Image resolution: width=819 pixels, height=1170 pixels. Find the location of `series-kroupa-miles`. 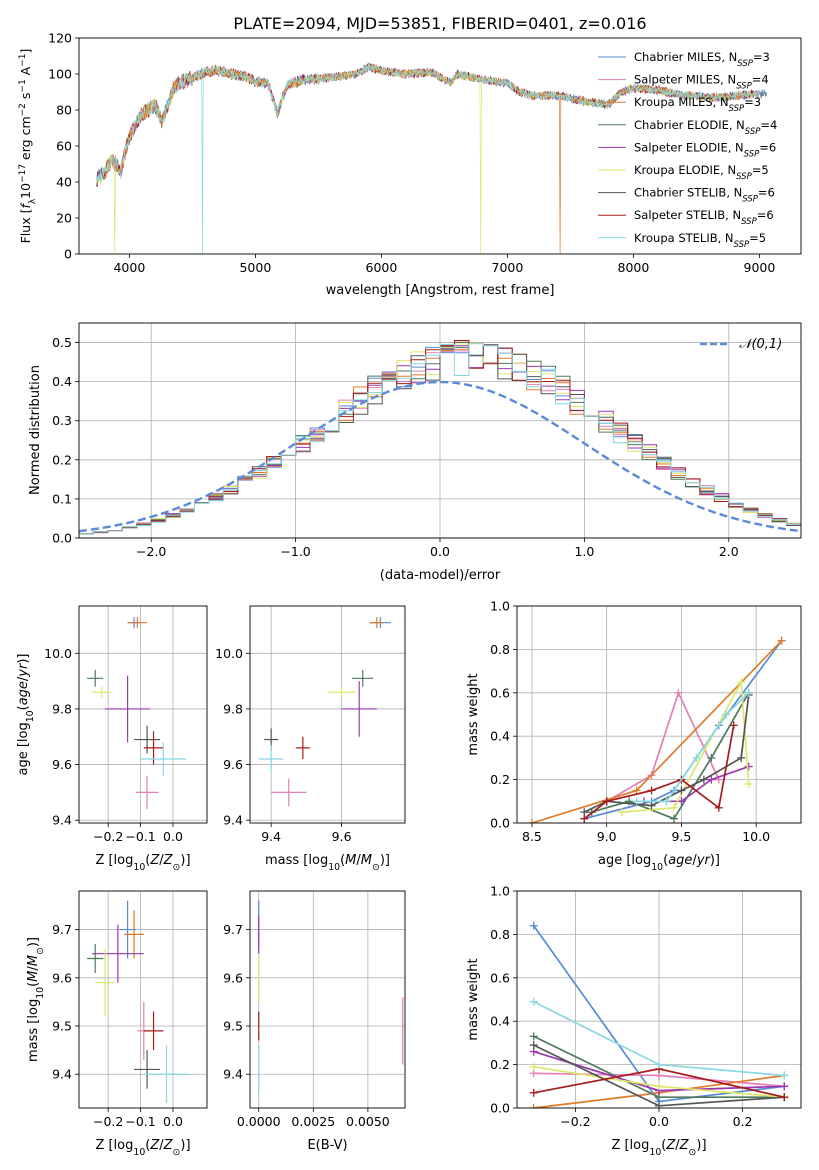

series-kroupa-miles is located at coordinates (656, 729).